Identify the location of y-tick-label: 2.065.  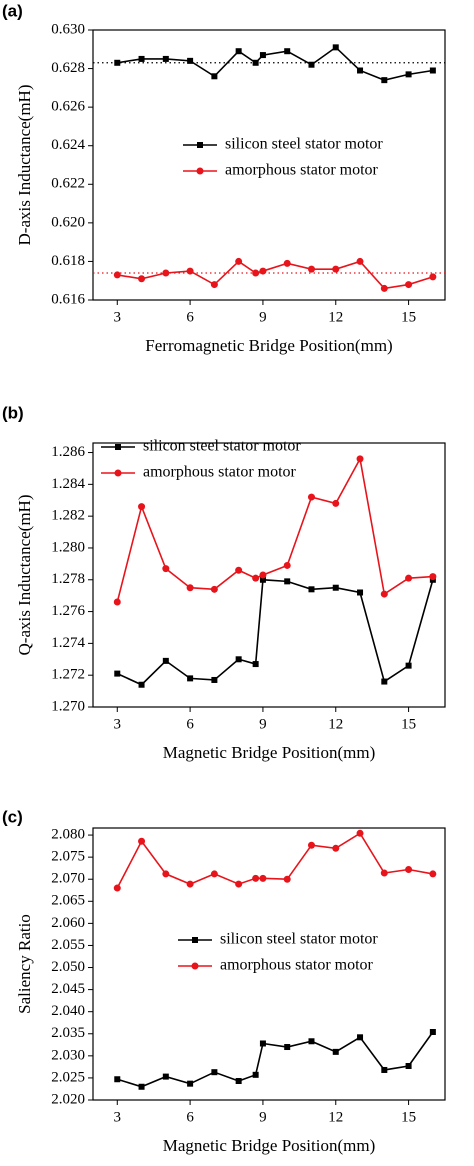
(68, 901).